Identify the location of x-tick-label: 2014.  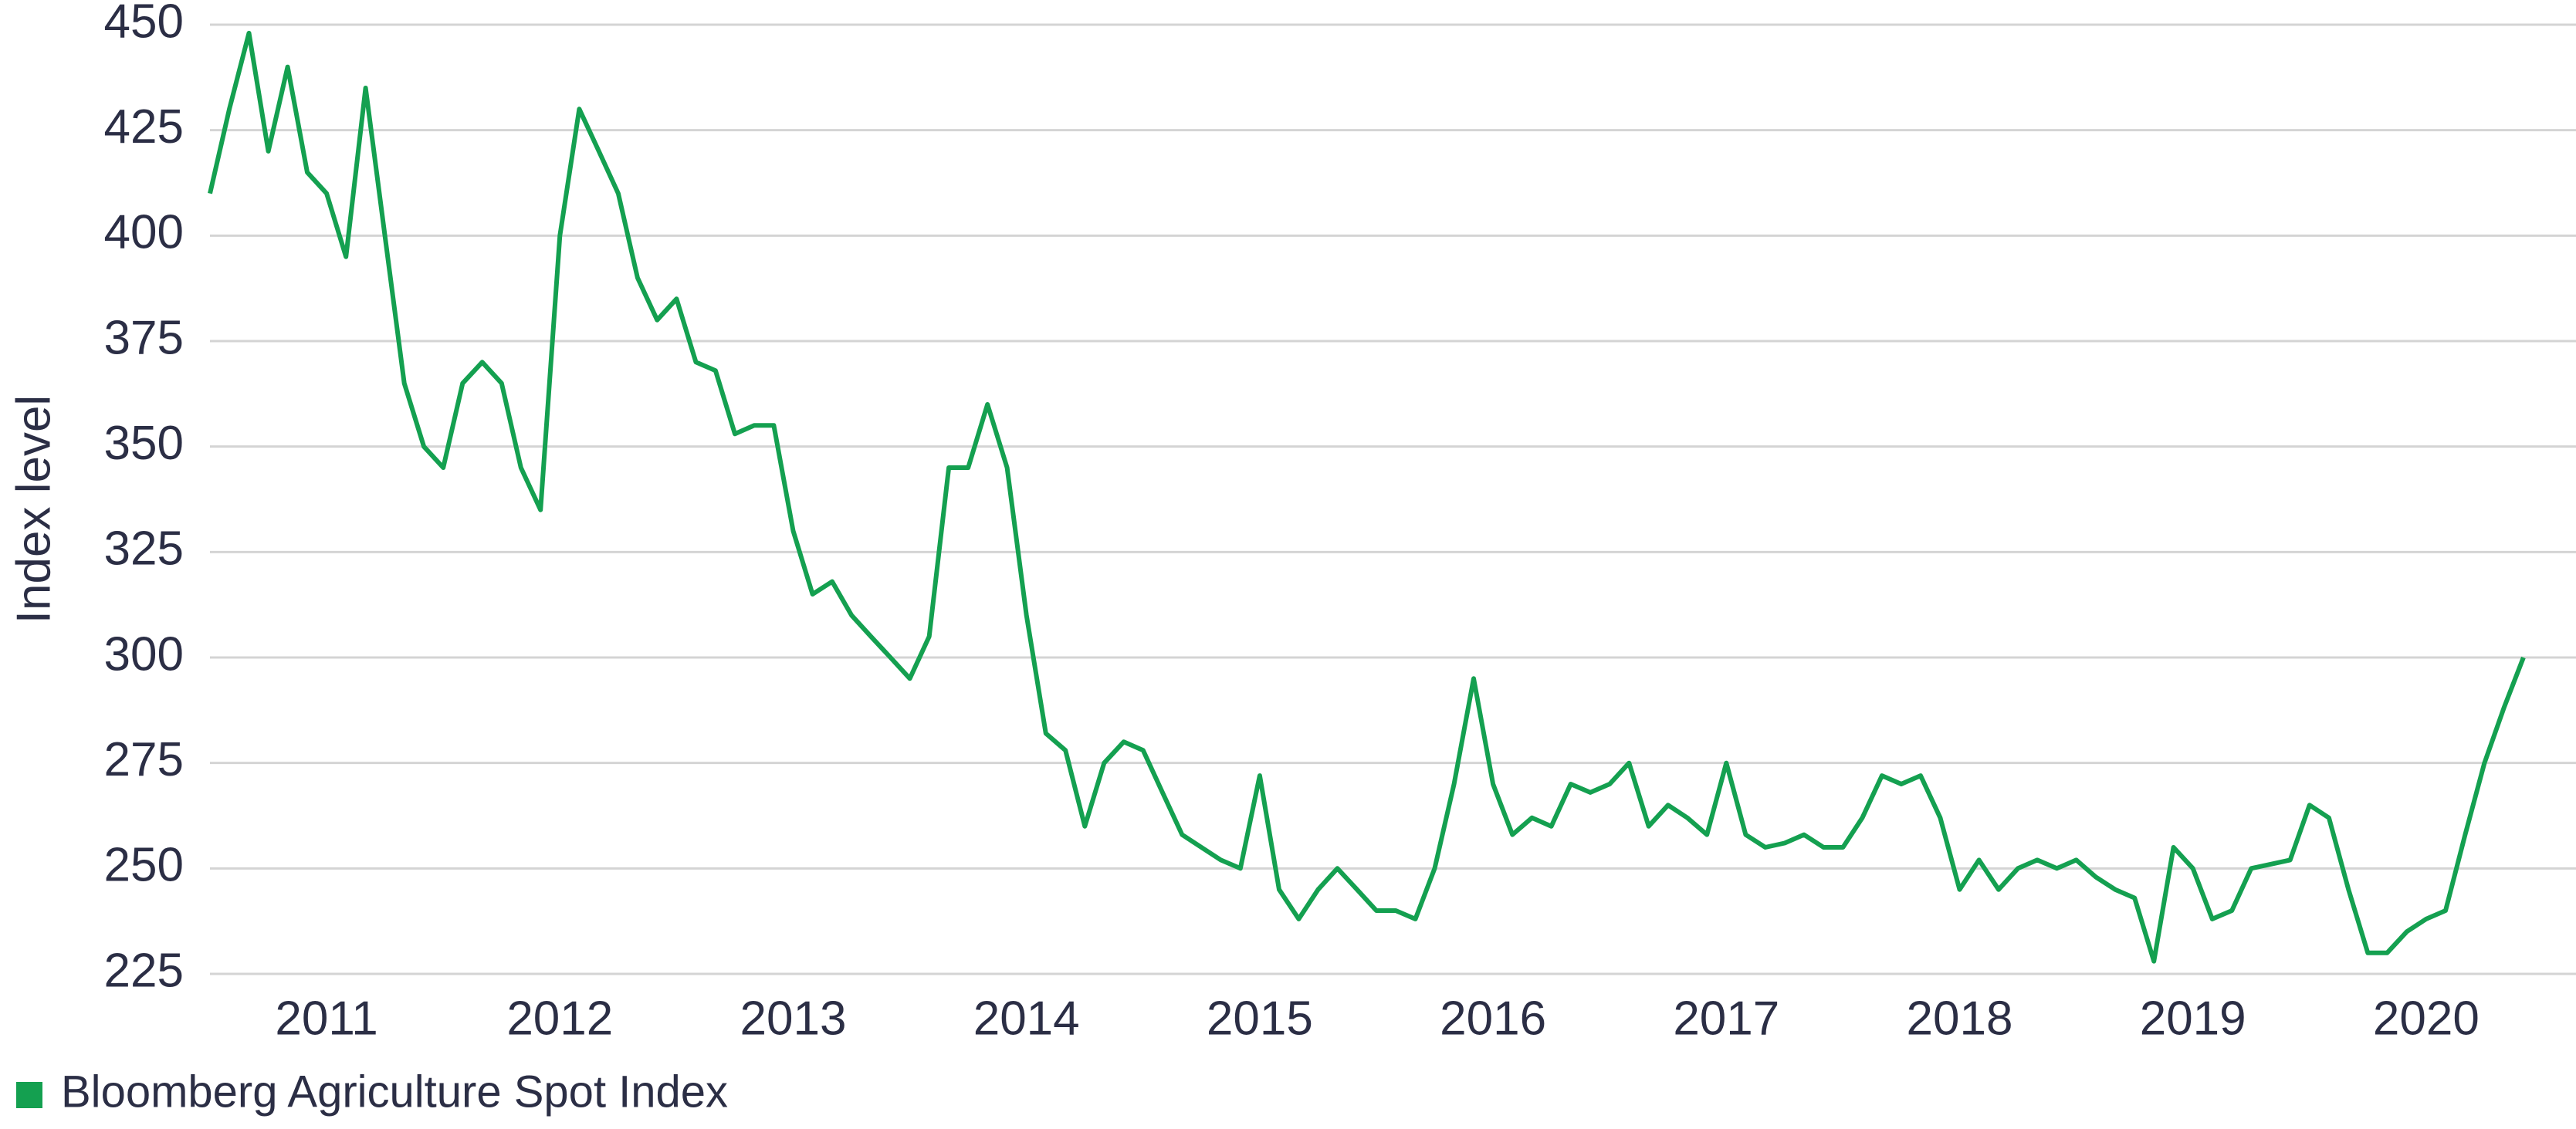
(1026, 1019).